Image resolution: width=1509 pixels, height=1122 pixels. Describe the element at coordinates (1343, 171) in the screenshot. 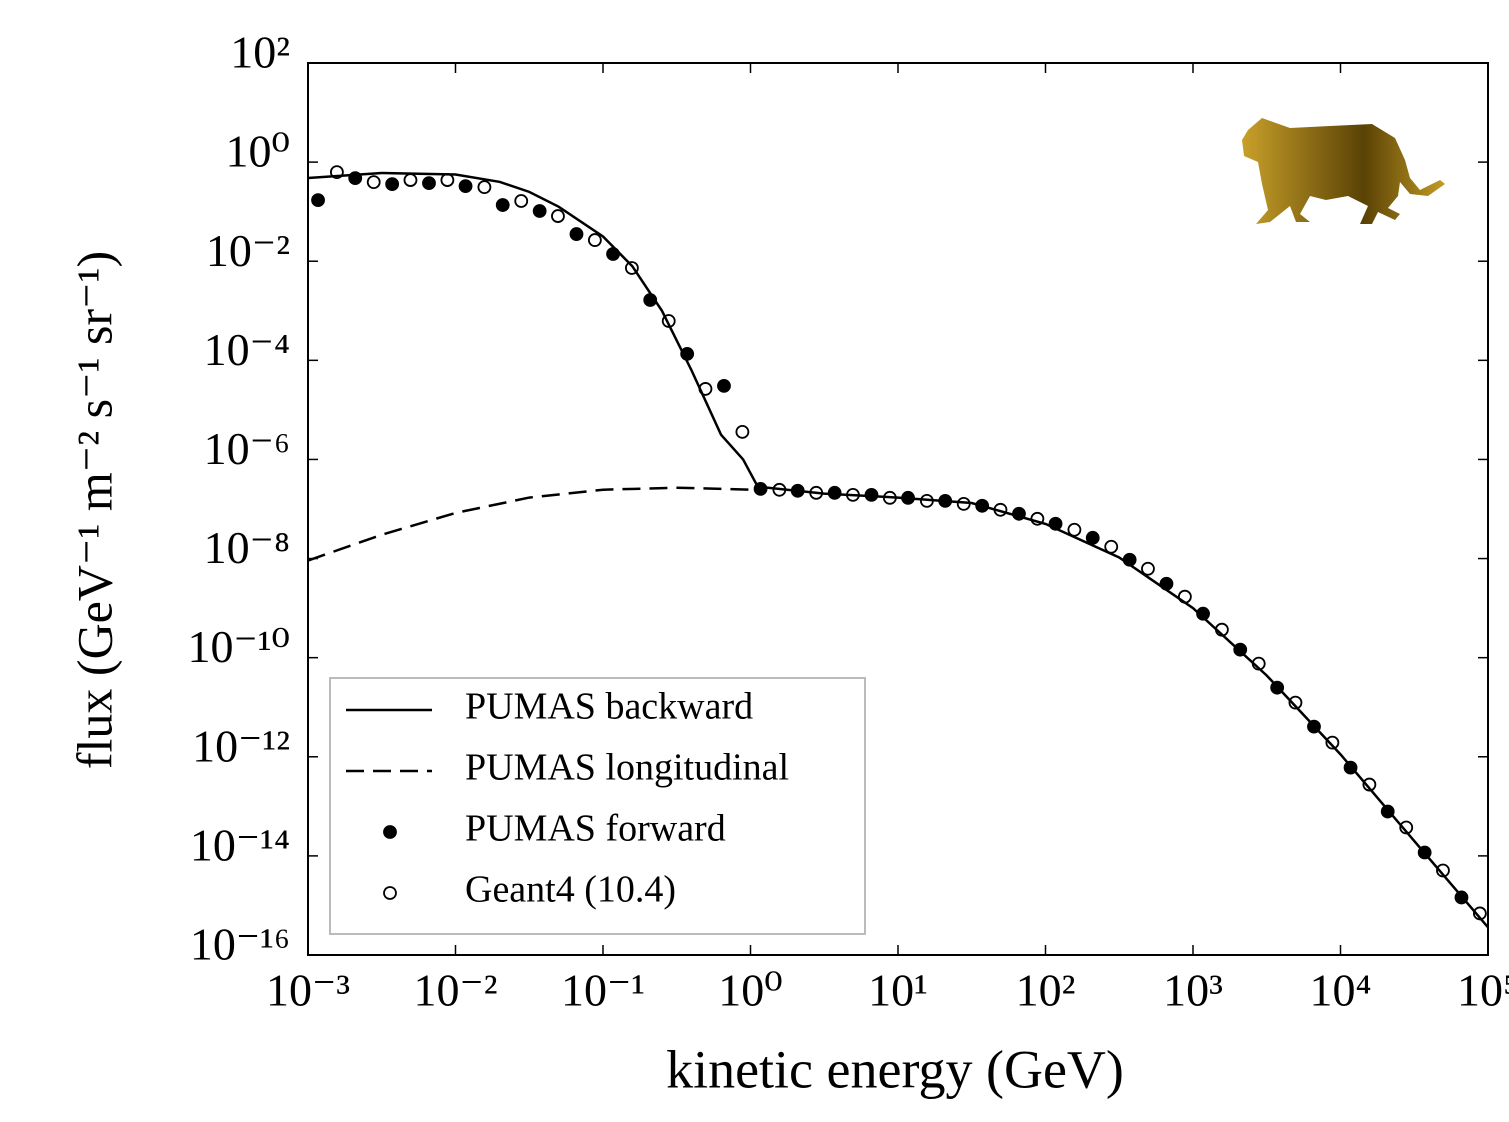

I see `logo` at that location.